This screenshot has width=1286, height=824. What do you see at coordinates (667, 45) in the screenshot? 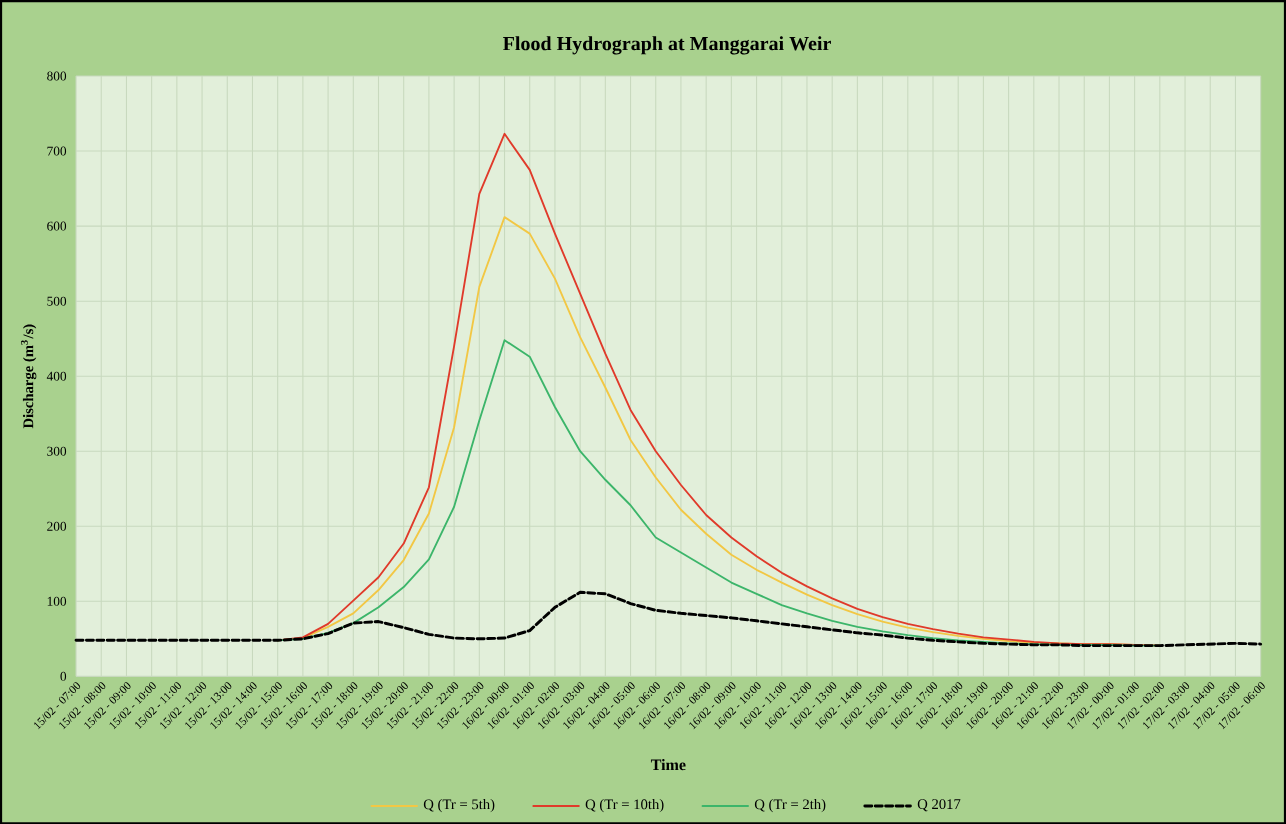
I see `chart-title: Flood Hydrograph at Manggarai Weir` at bounding box center [667, 45].